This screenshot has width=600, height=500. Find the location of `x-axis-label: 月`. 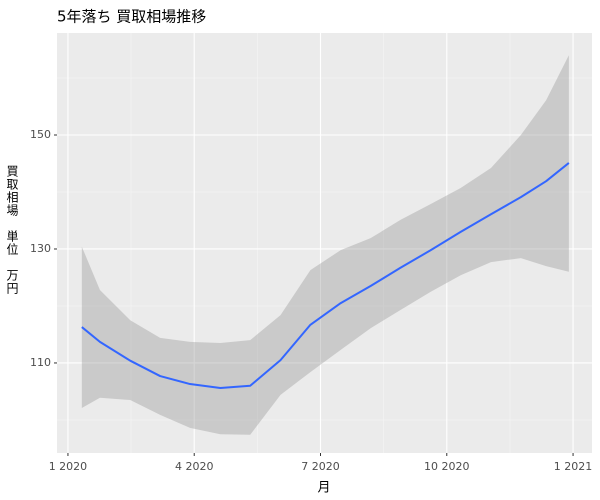

x-axis-label: 月 is located at coordinates (323, 488).